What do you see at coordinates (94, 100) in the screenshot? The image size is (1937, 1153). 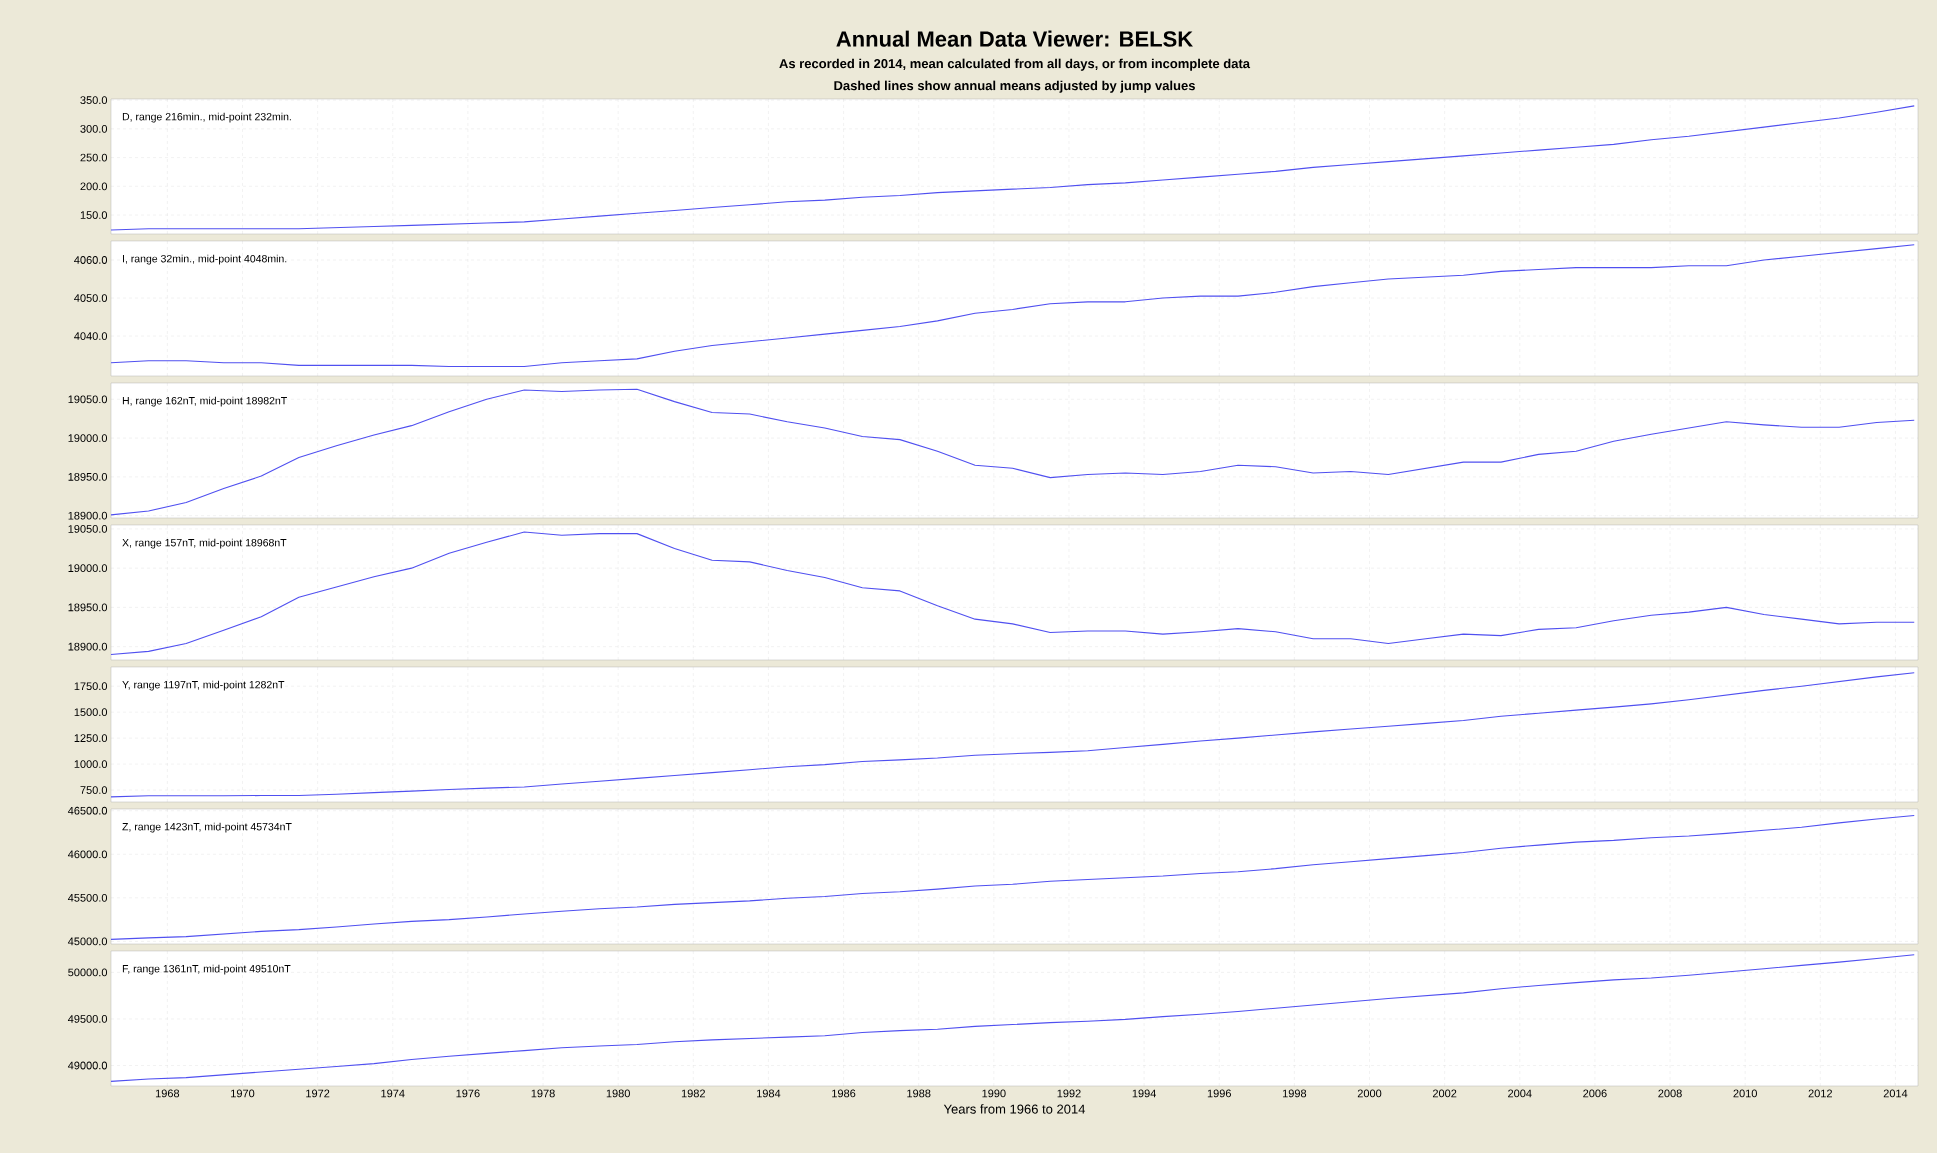 I see `y-tick-label: 350.0` at bounding box center [94, 100].